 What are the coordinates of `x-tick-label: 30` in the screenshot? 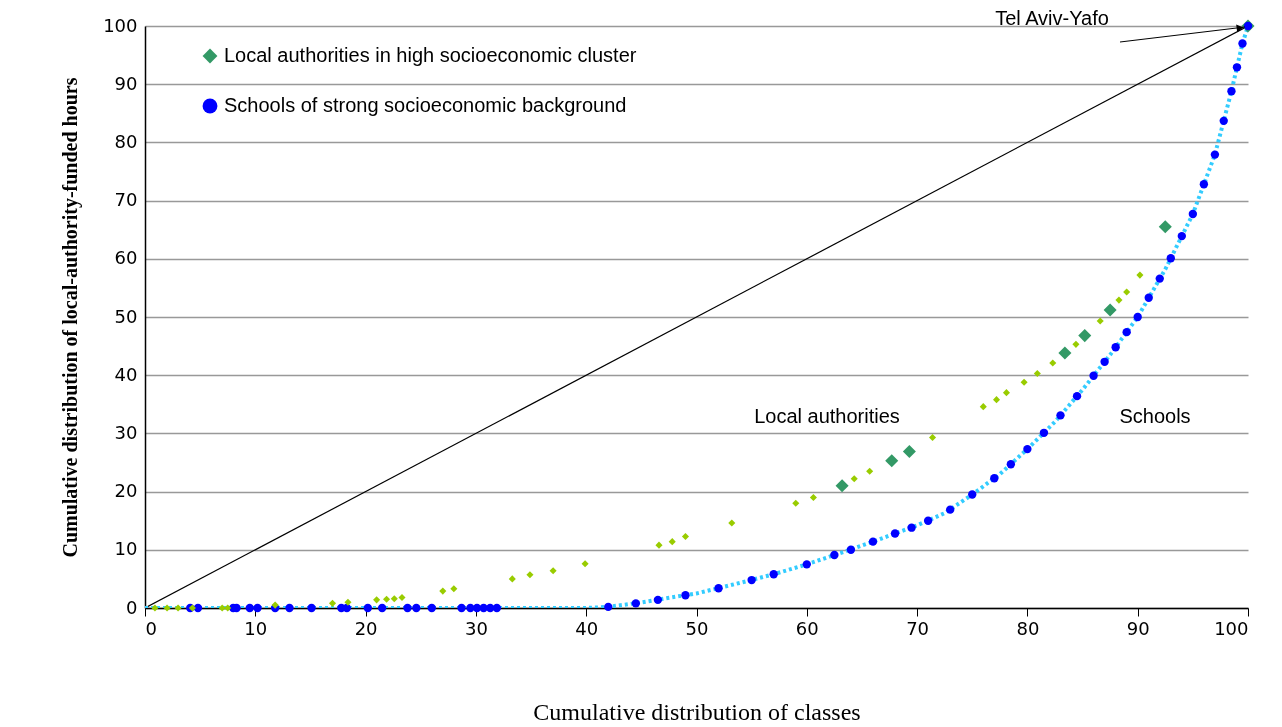 It's located at (476, 628).